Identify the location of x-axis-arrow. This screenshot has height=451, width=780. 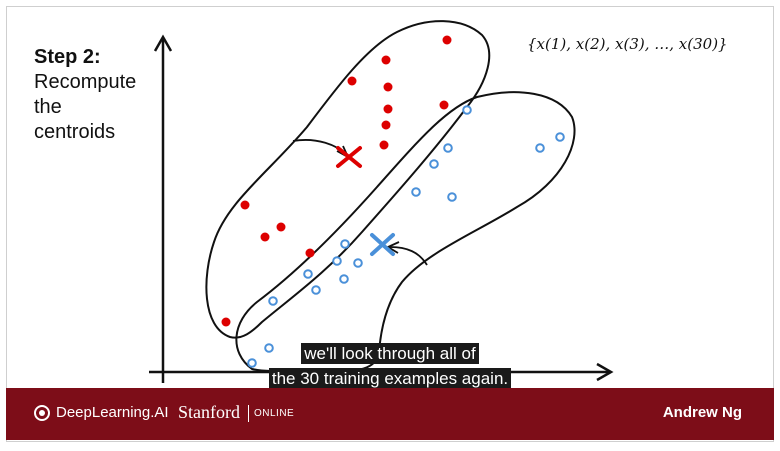
(605, 372).